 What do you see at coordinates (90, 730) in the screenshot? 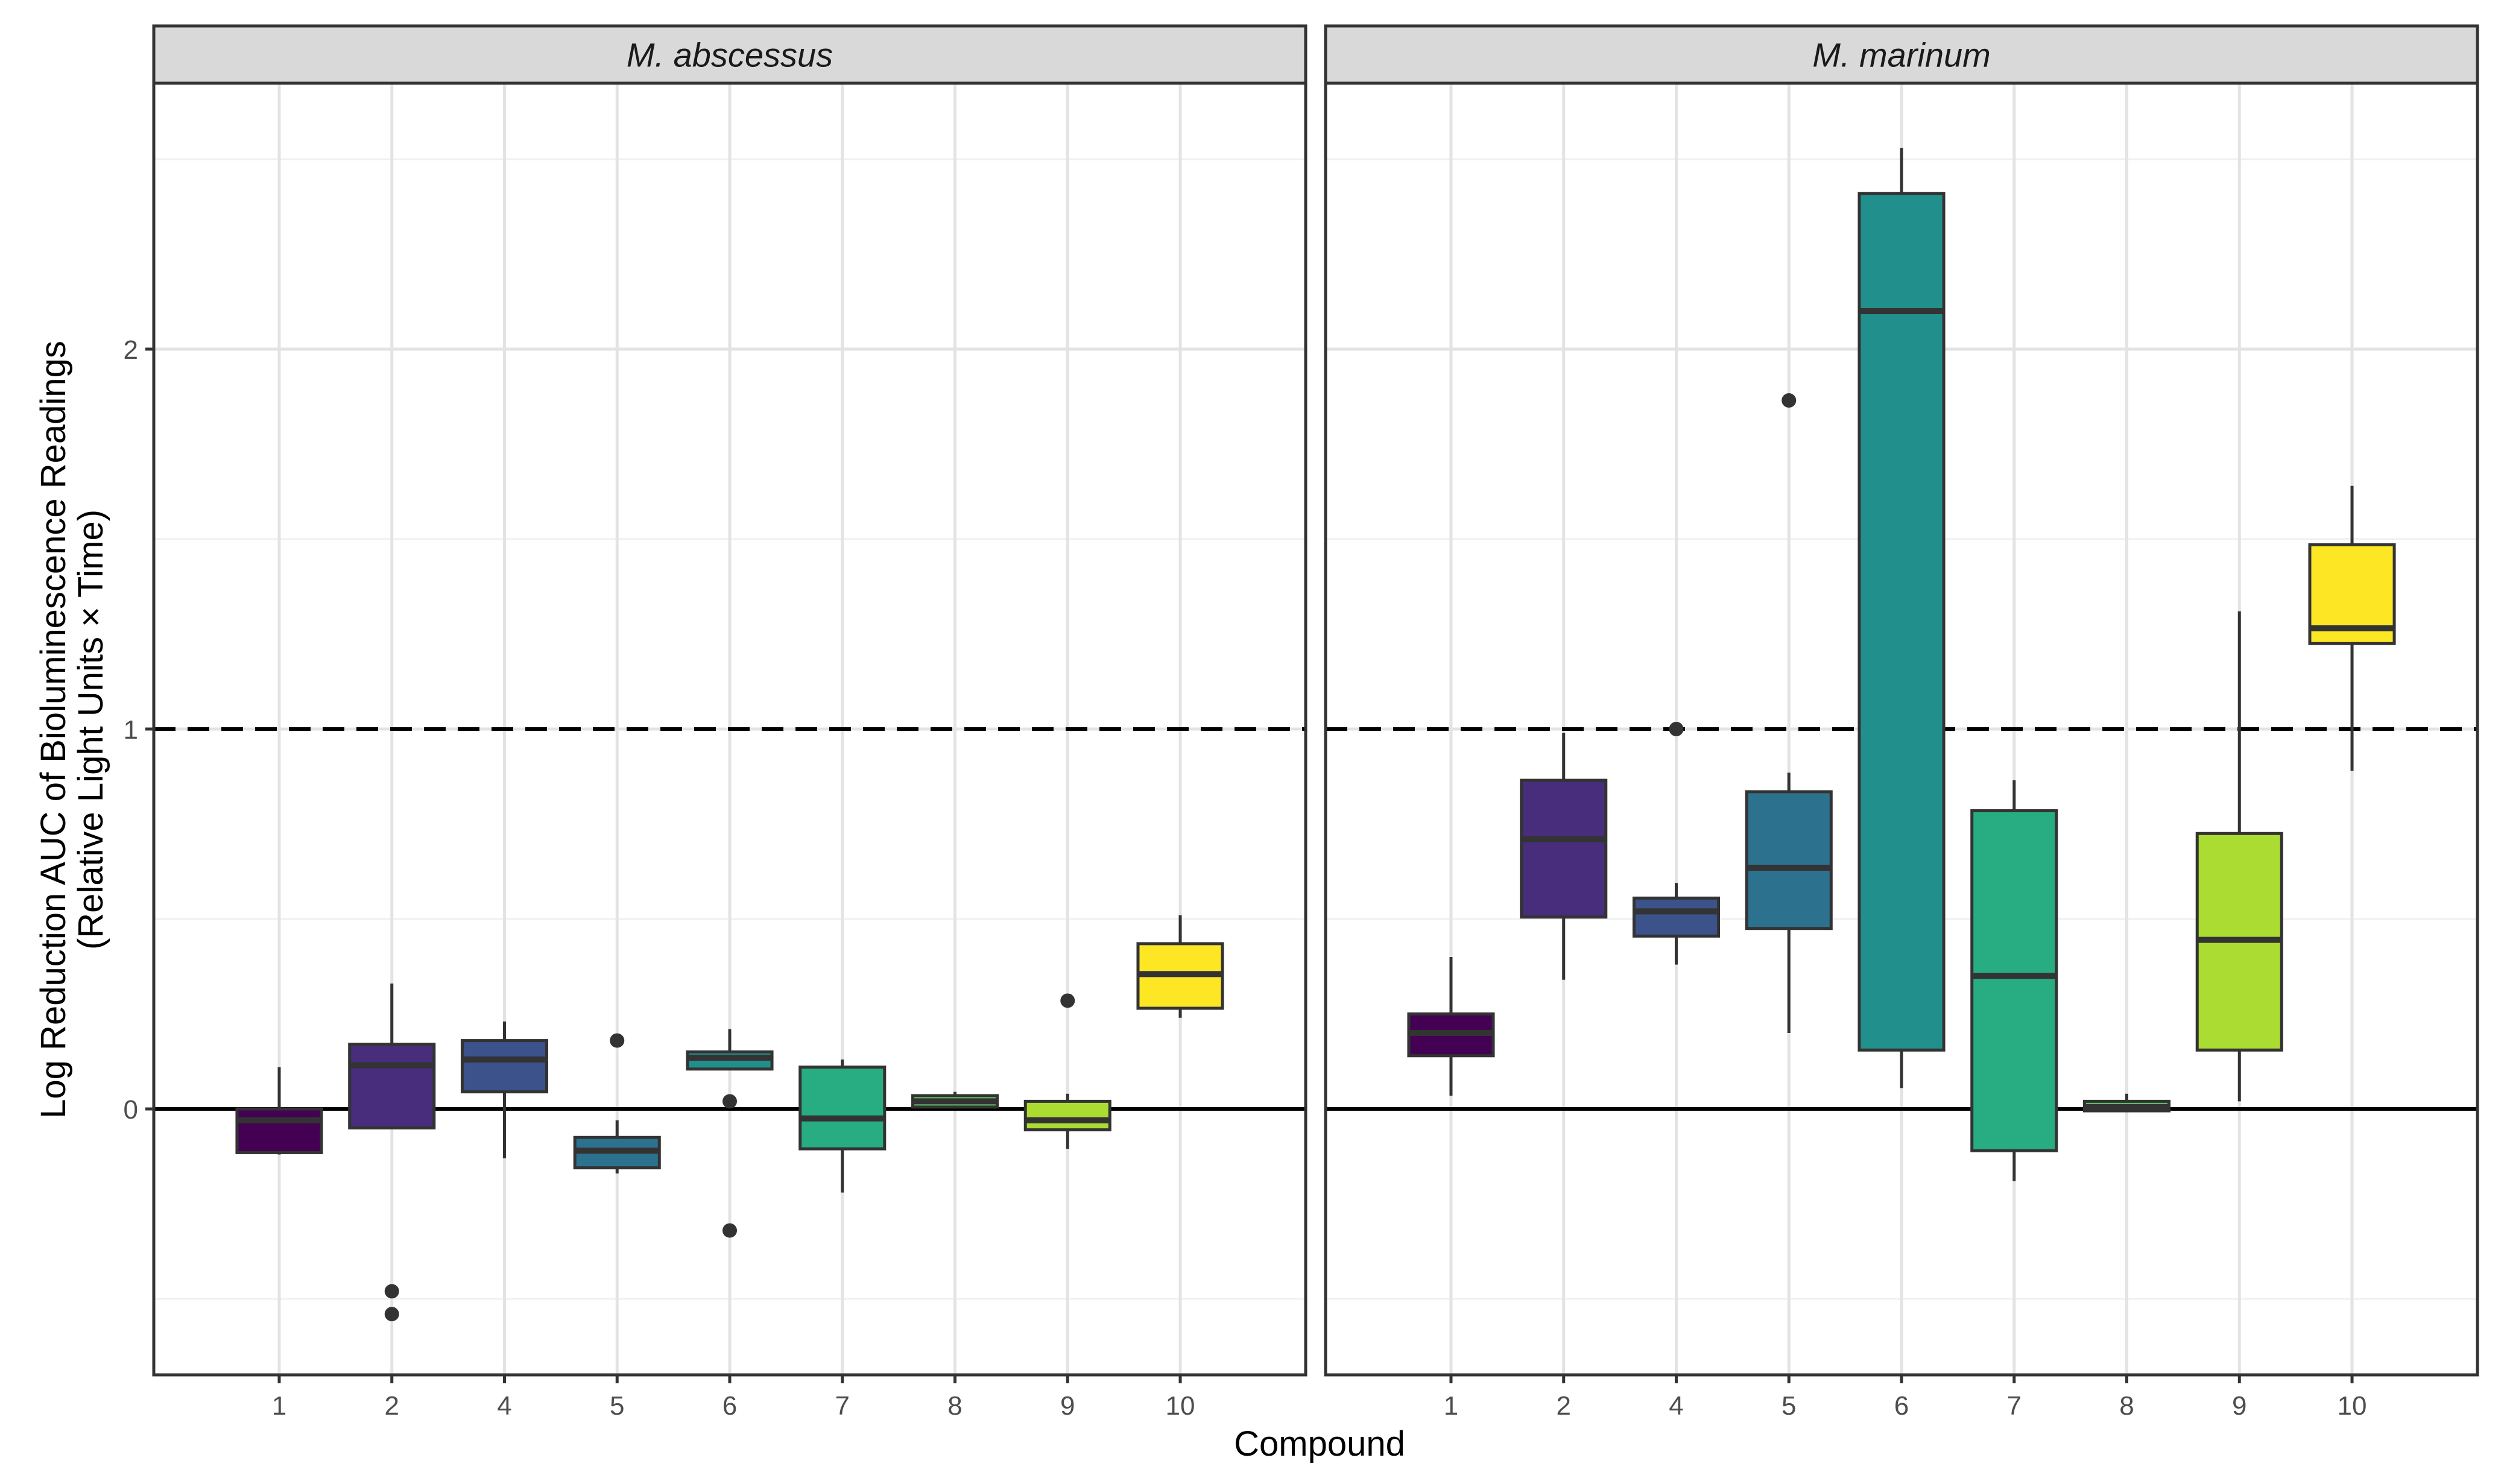
I see `y-axis-label-line2: (Relative Light Units × Time)` at bounding box center [90, 730].